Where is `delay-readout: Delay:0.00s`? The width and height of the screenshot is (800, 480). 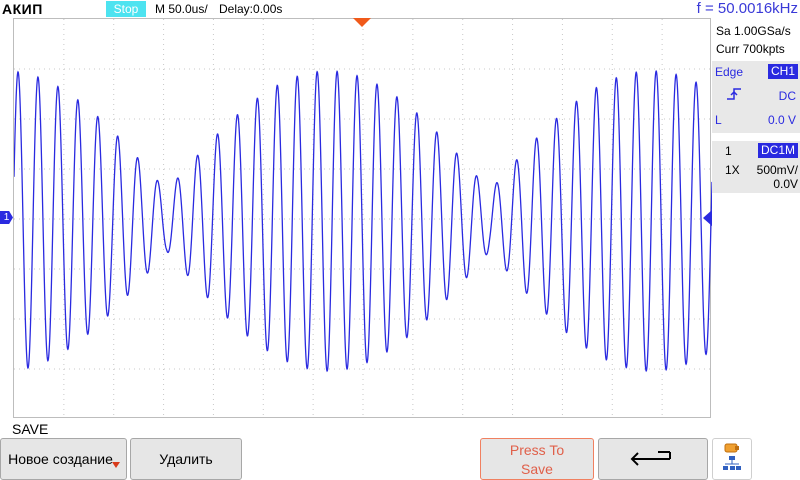
delay-readout: Delay:0.00s is located at coordinates (251, 9).